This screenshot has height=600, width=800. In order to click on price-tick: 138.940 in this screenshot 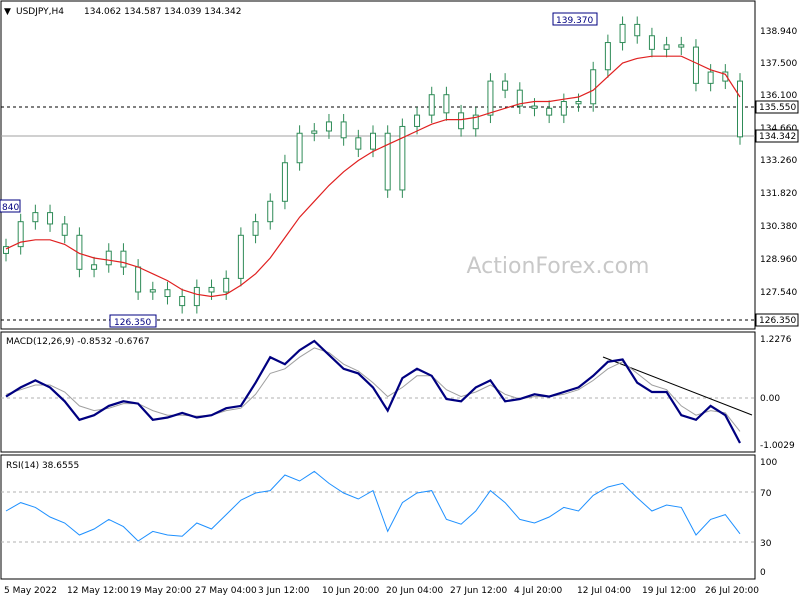, I will do `click(778, 32)`.